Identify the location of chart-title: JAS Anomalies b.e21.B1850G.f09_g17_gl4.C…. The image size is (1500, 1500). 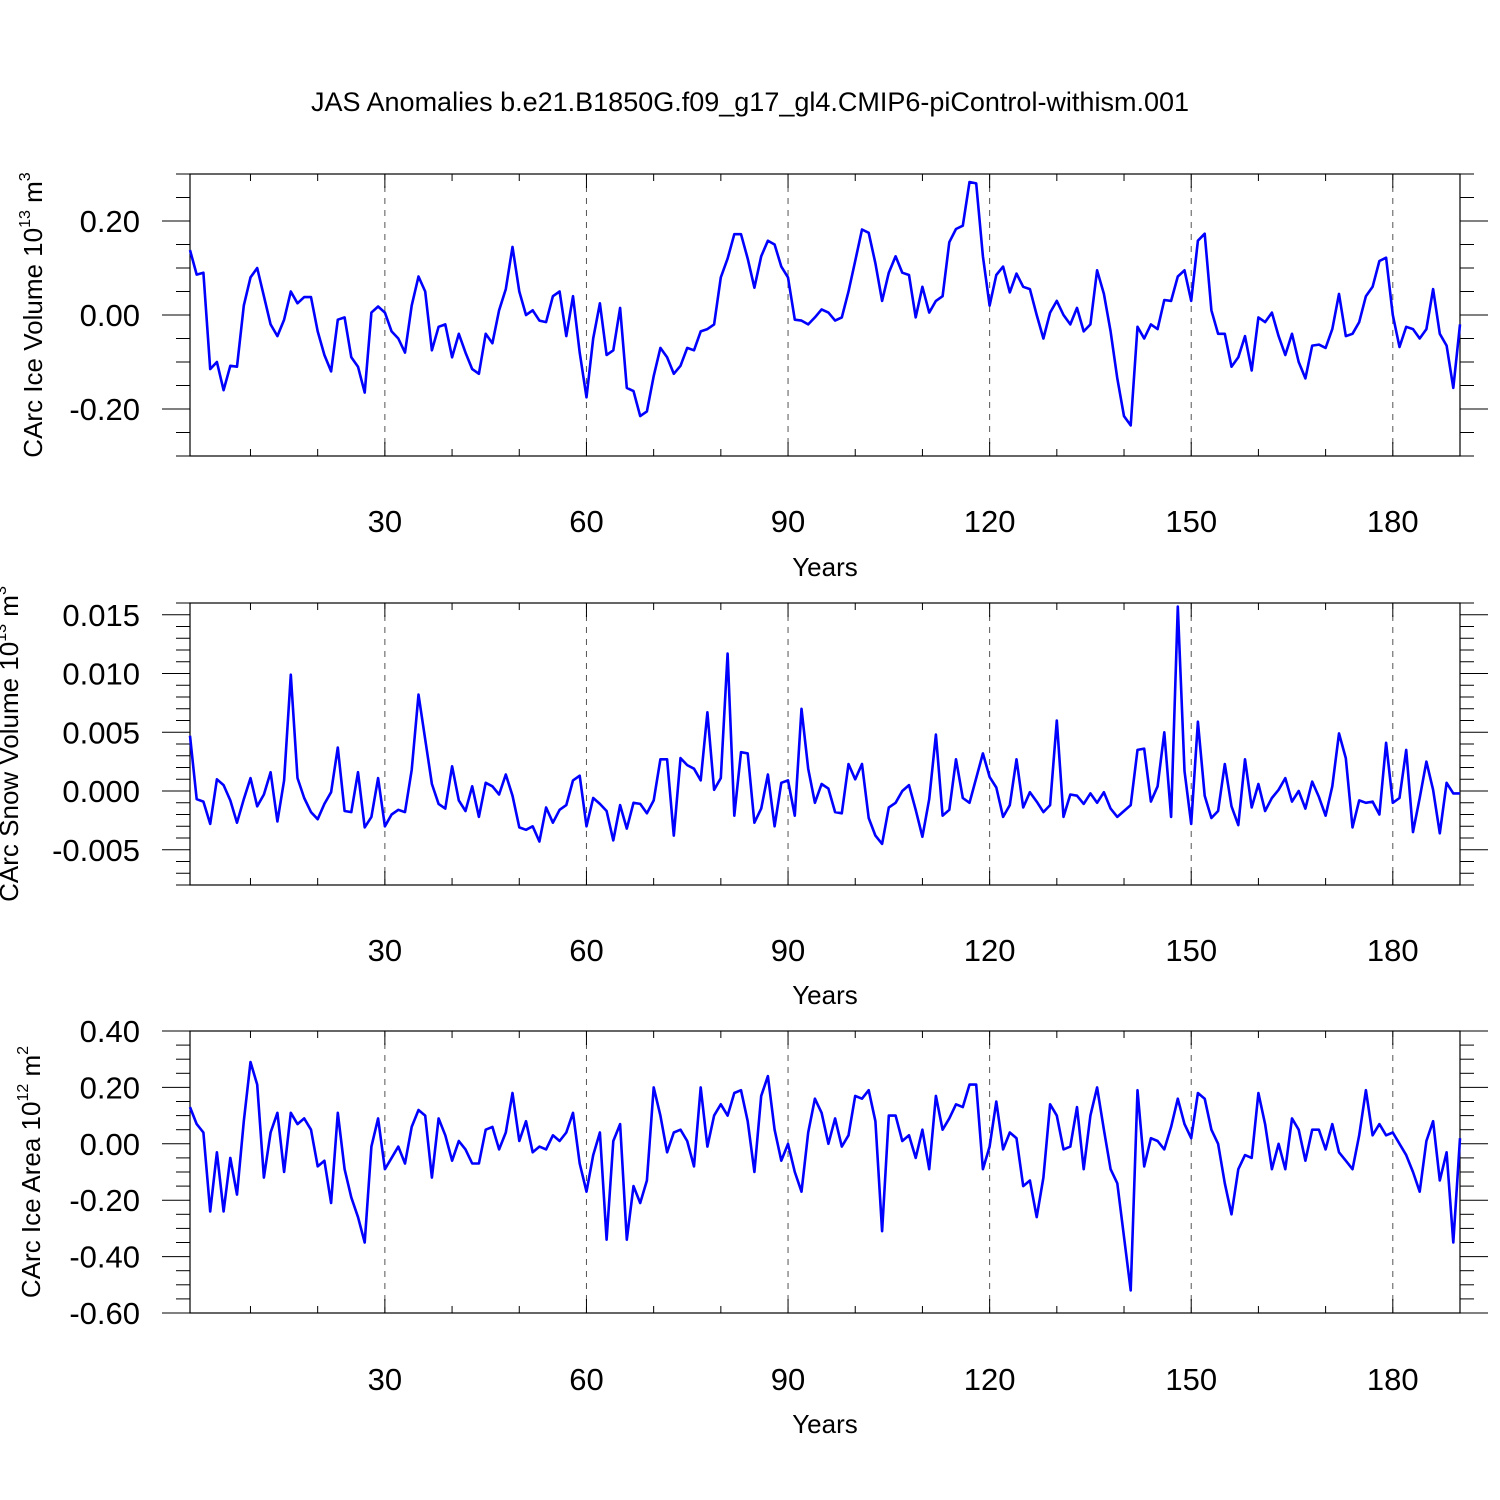
(750, 102).